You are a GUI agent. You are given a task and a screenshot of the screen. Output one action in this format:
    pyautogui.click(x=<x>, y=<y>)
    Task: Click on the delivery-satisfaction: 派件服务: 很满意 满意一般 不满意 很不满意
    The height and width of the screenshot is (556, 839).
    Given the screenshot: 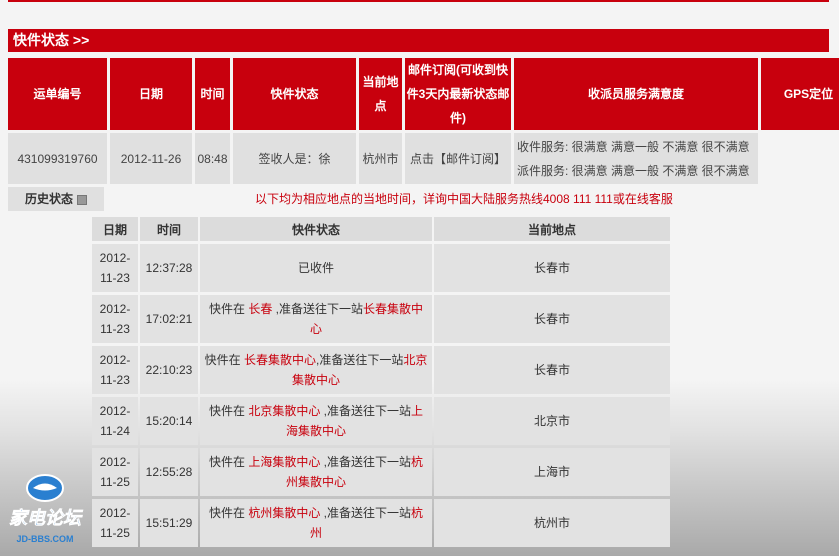 What is the action you would take?
    pyautogui.click(x=633, y=170)
    